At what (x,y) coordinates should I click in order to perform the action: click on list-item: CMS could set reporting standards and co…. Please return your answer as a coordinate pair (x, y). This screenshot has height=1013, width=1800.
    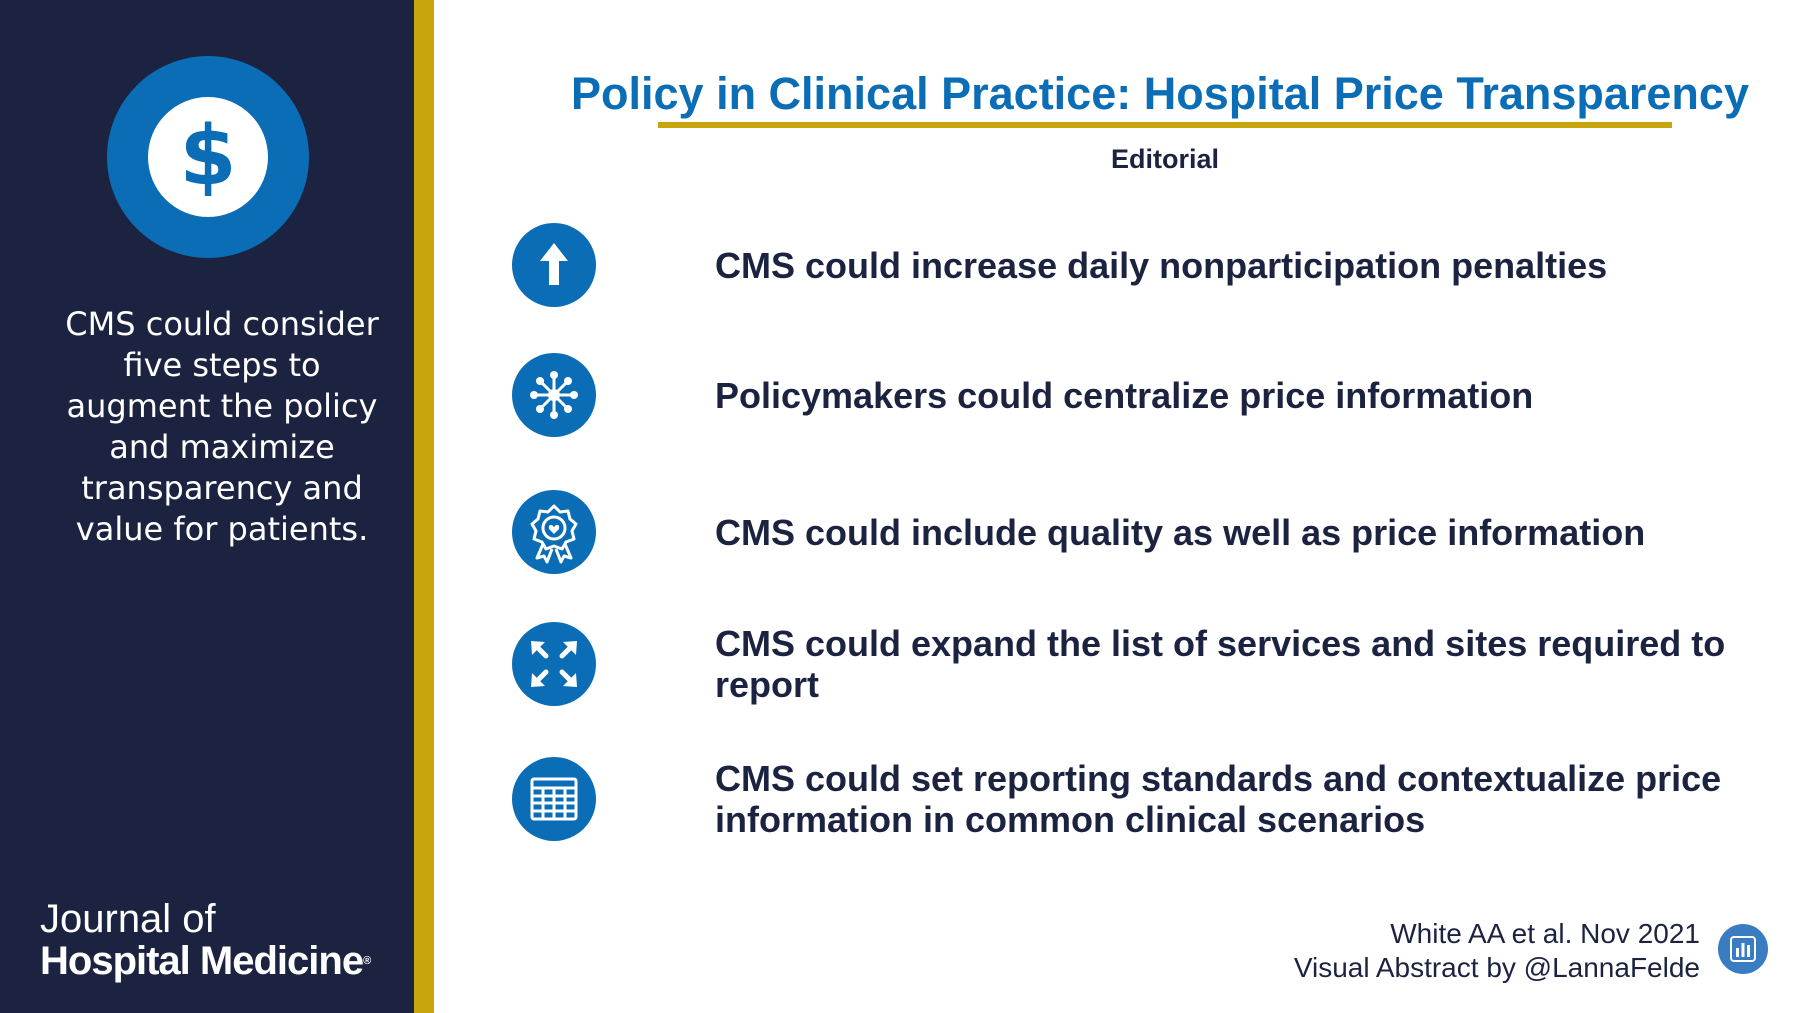
    Looking at the image, I should click on (1132, 799).